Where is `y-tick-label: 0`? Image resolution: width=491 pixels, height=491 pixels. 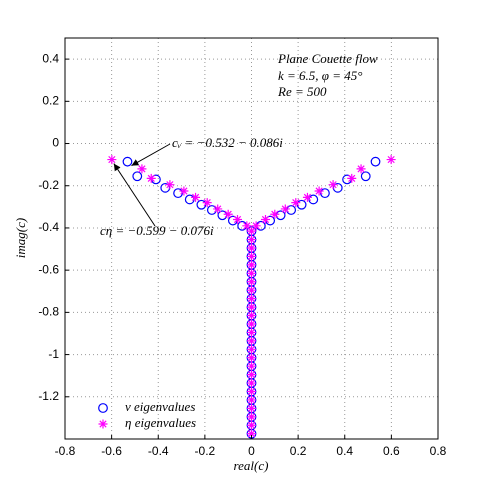
y-tick-label: 0 is located at coordinates (55, 143).